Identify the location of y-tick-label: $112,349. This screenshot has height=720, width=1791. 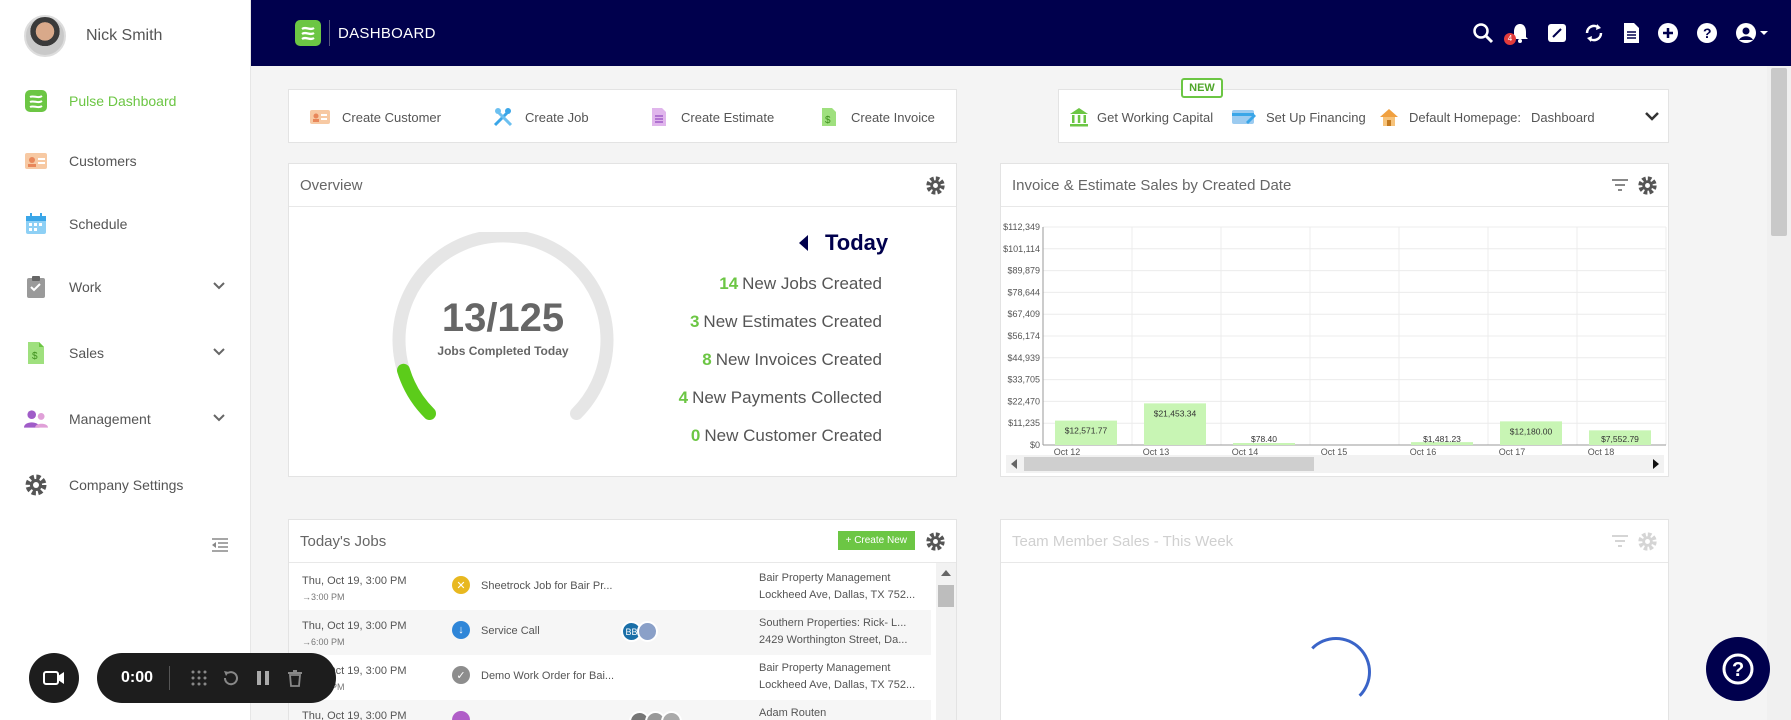
(1021, 227).